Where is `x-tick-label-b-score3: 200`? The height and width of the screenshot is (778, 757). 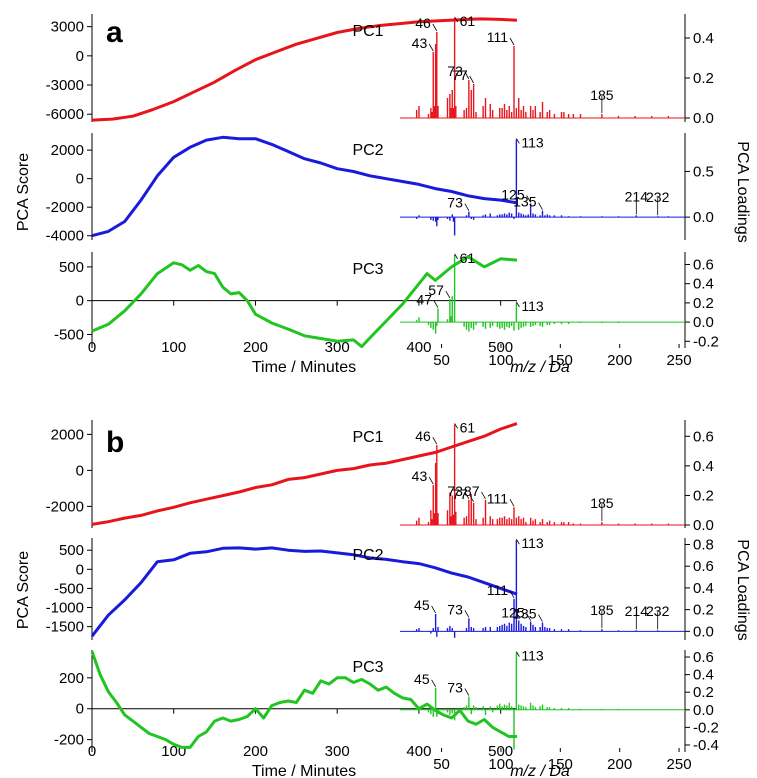
x-tick-label-b-score3: 200 is located at coordinates (255, 751).